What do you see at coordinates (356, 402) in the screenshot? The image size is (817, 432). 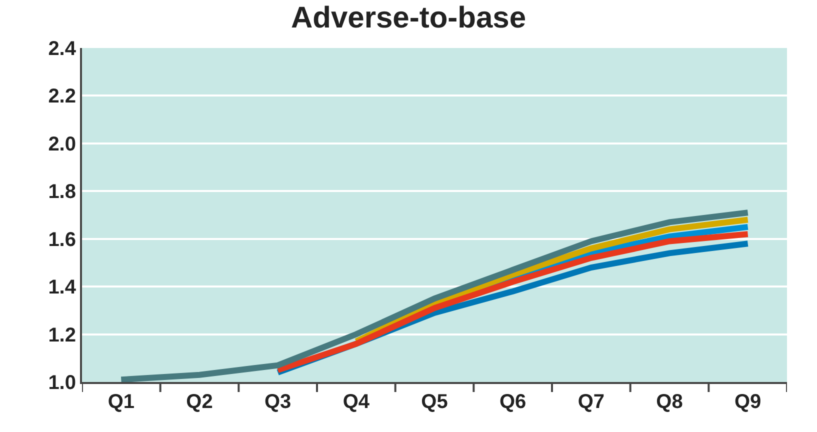 I see `x-tick-label: Q4` at bounding box center [356, 402].